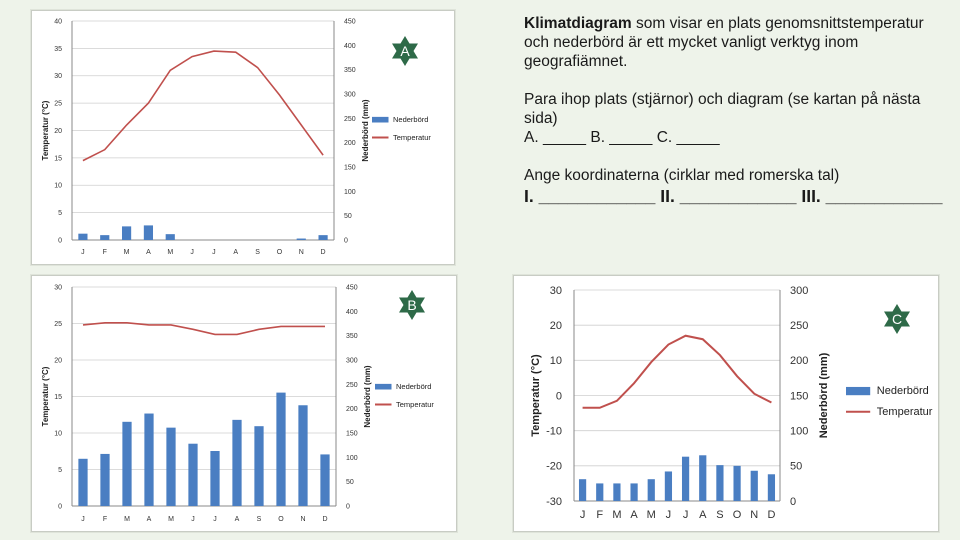 The height and width of the screenshot is (540, 960). I want to click on star-marker-c: C, so click(897, 319).